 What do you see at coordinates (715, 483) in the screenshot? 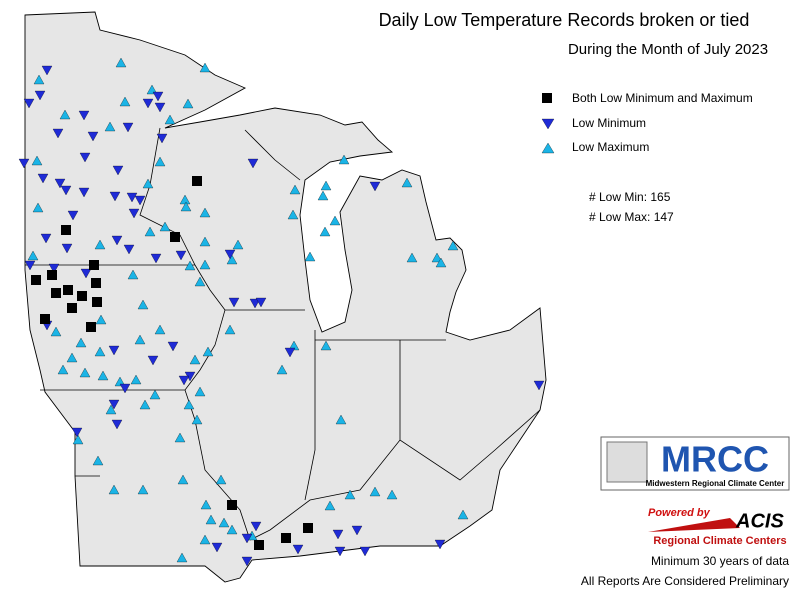
I see `mrcc-name: Midwestern Regional Climate Center` at bounding box center [715, 483].